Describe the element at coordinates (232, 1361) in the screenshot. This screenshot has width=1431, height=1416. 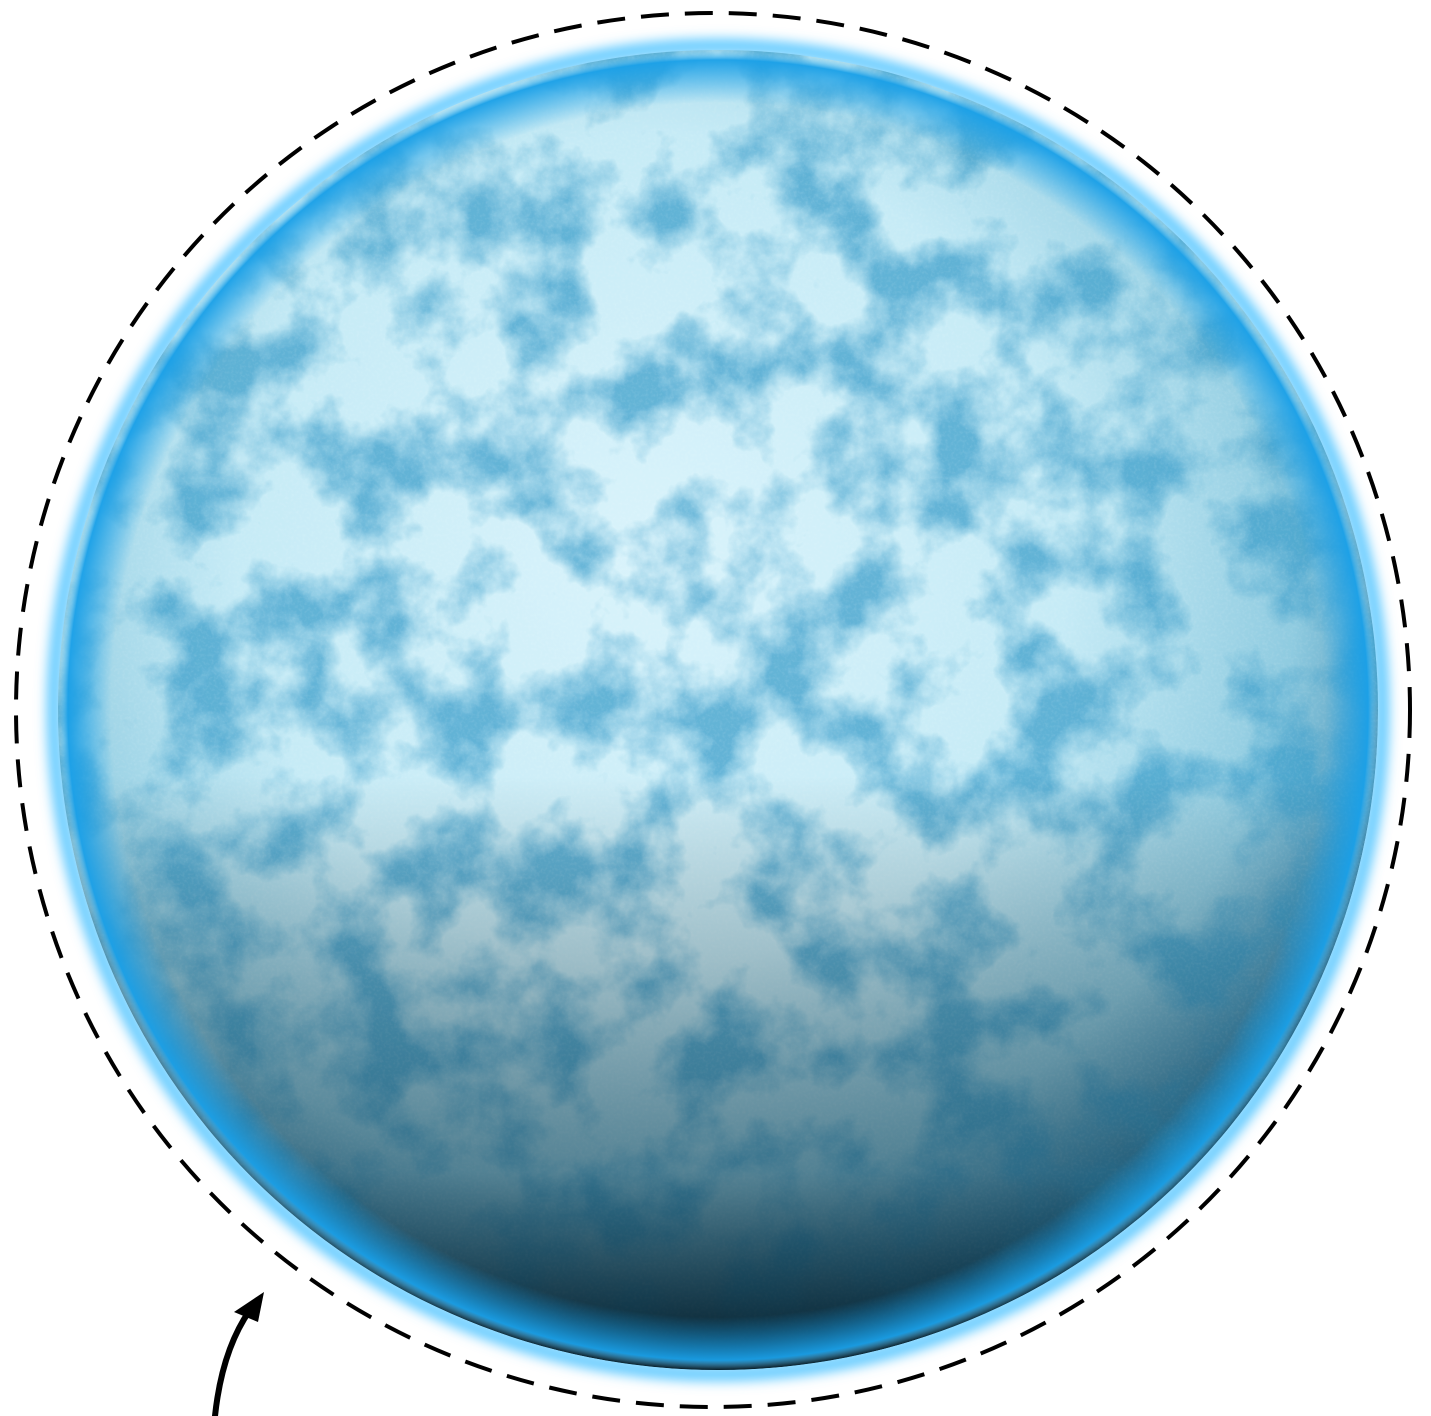
I see `arrow-shaft` at that location.